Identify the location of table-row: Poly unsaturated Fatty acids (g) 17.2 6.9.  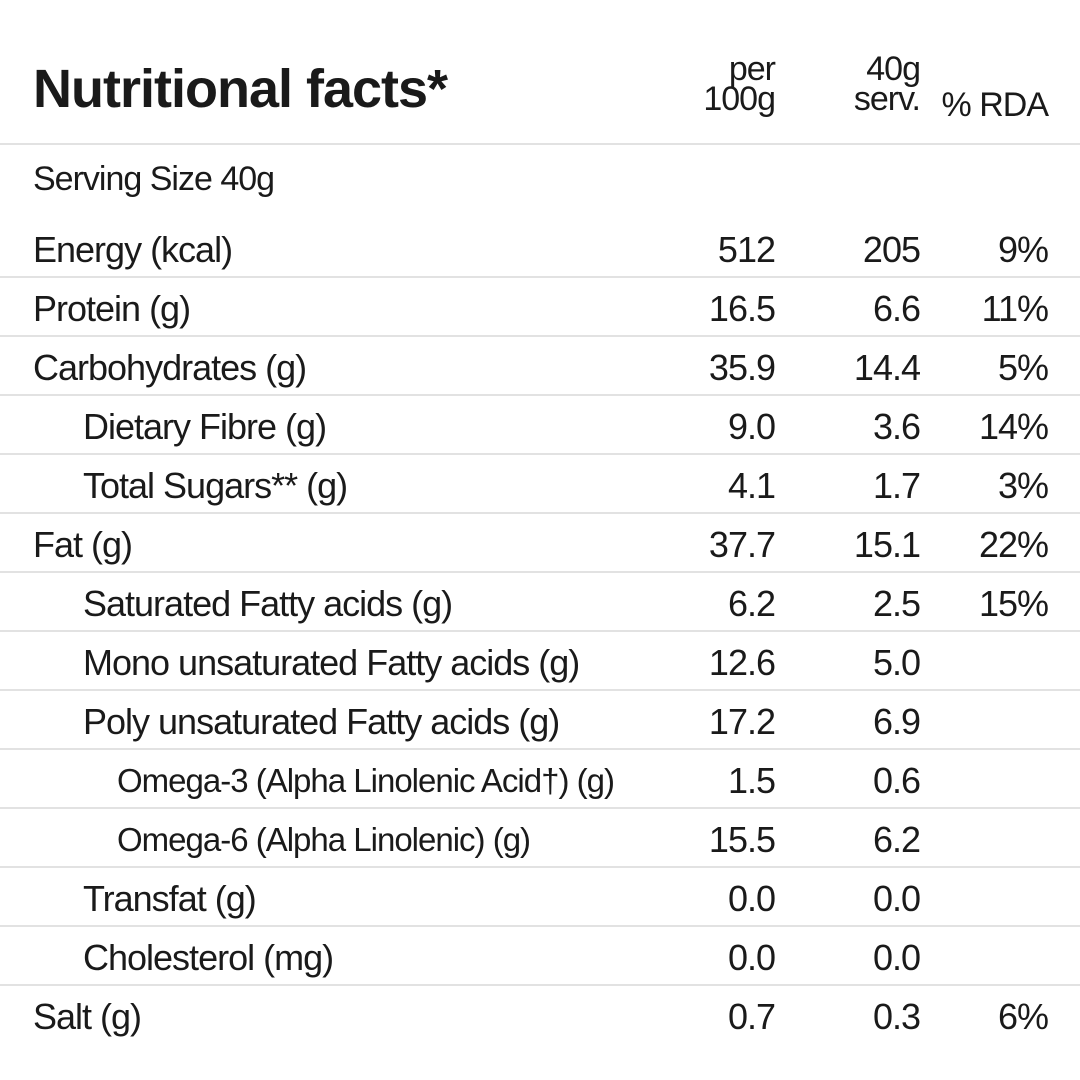
(540, 719).